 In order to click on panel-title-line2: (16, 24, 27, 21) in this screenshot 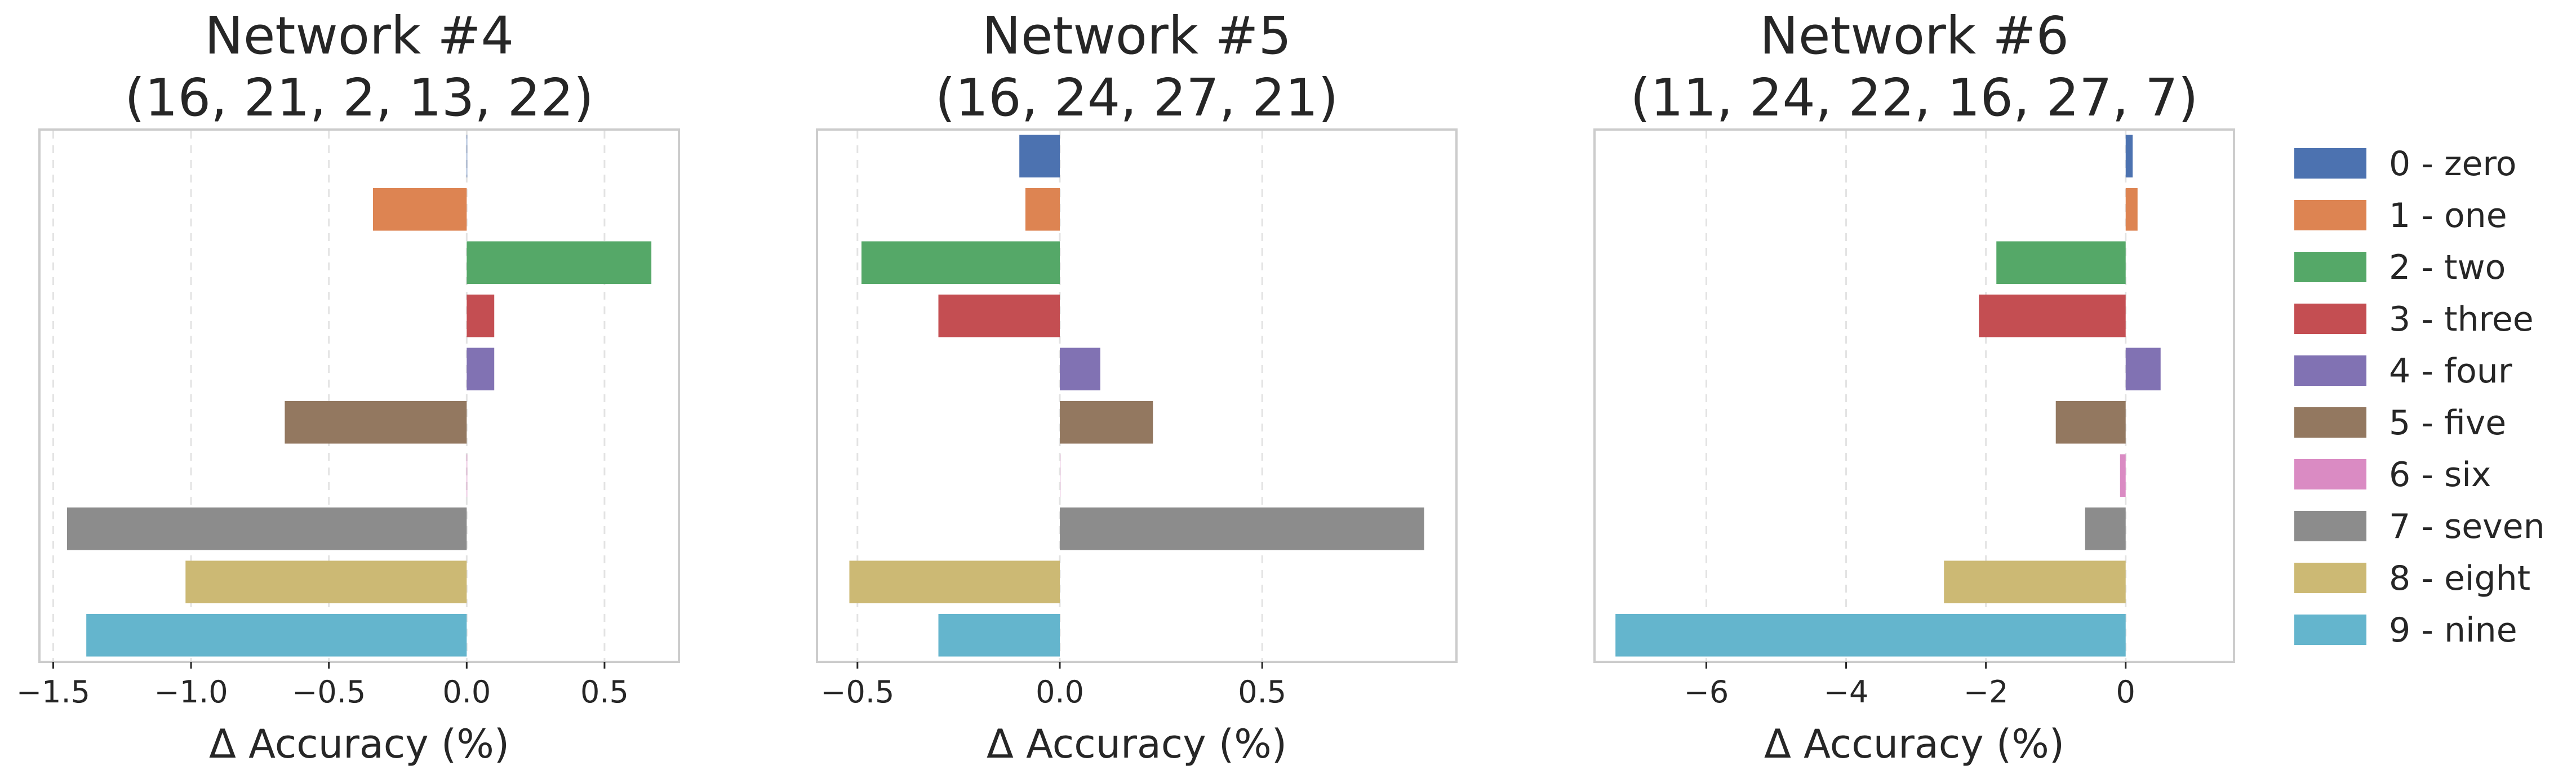, I will do `click(1137, 98)`.